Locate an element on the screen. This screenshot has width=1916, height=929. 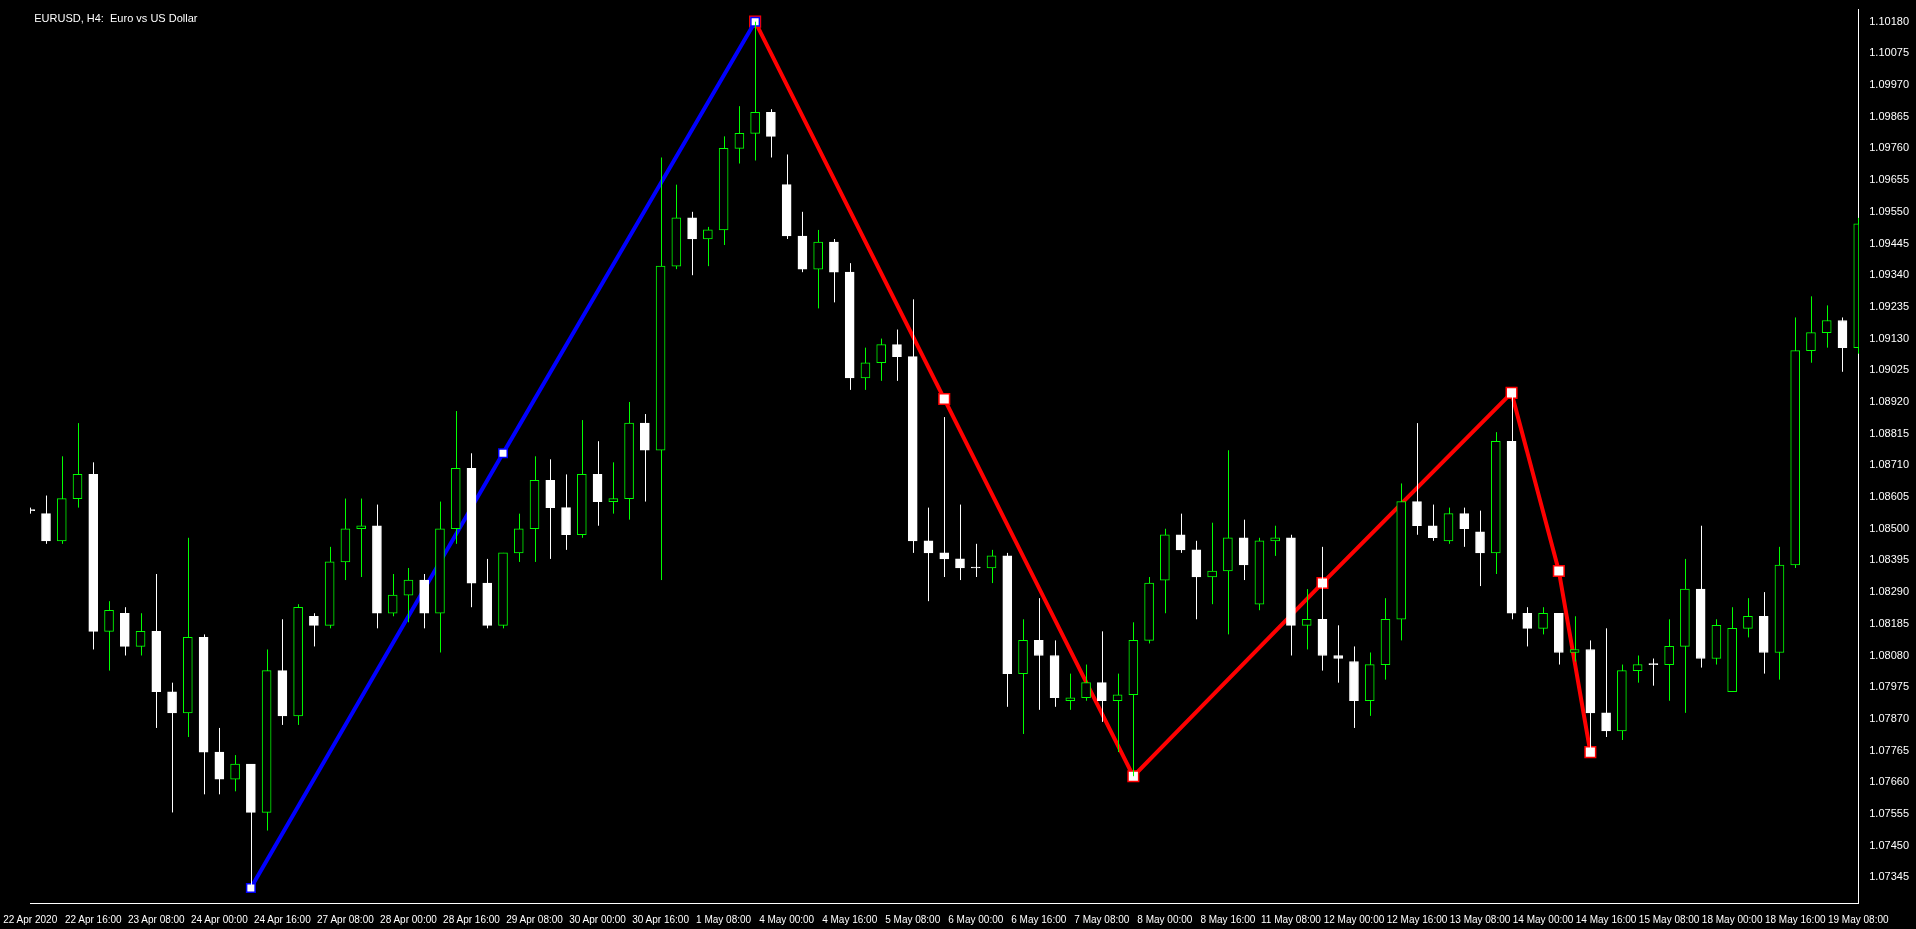
y-tick-label: 1.10075 is located at coordinates (1889, 52).